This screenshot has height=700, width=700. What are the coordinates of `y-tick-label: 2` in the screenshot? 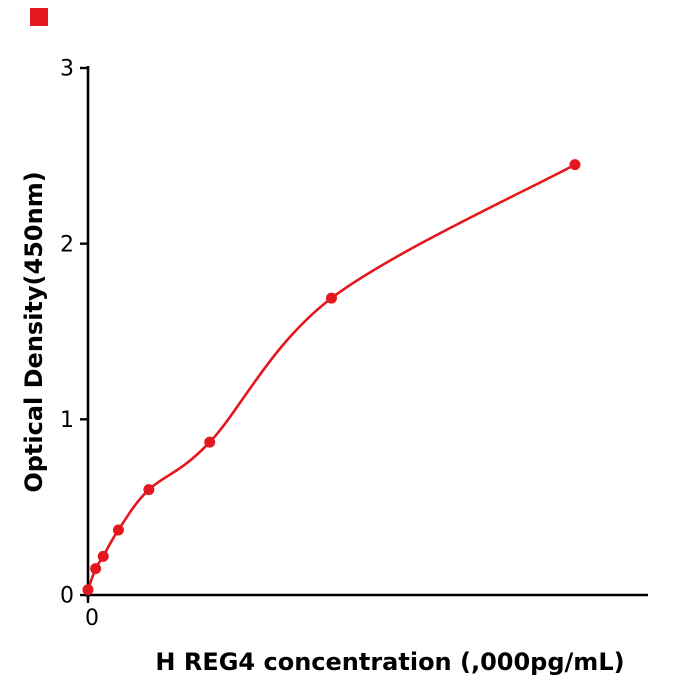 It's located at (67, 244).